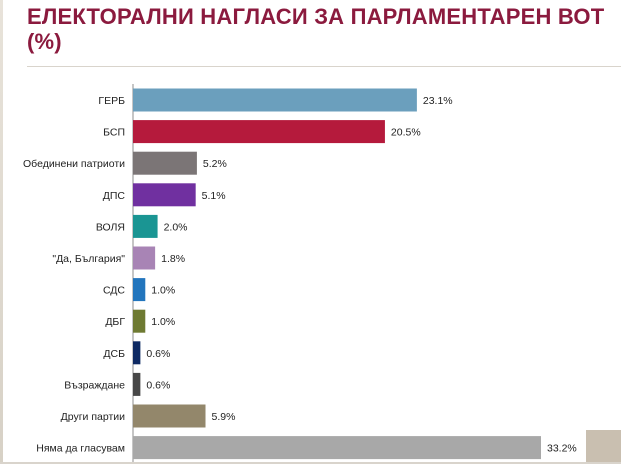 This screenshot has width=621, height=464. Describe the element at coordinates (114, 196) in the screenshot. I see `category-label-3: ДПС` at that location.